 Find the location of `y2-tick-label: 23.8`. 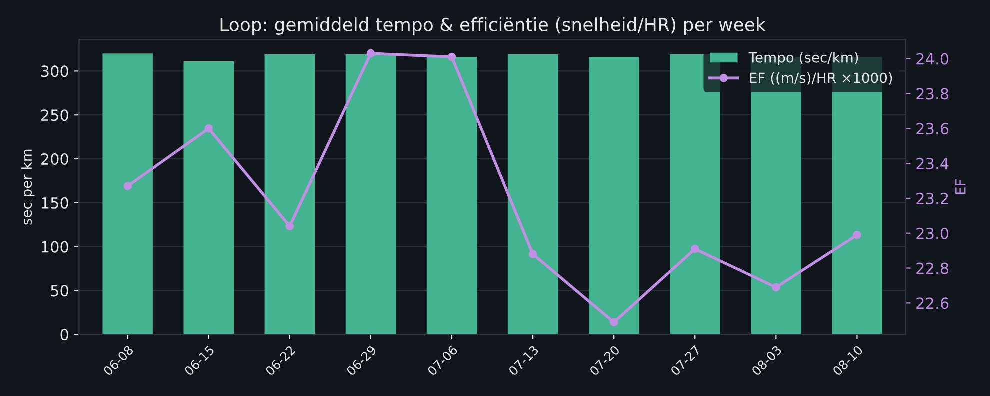

y2-tick-label: 23.8 is located at coordinates (932, 94).